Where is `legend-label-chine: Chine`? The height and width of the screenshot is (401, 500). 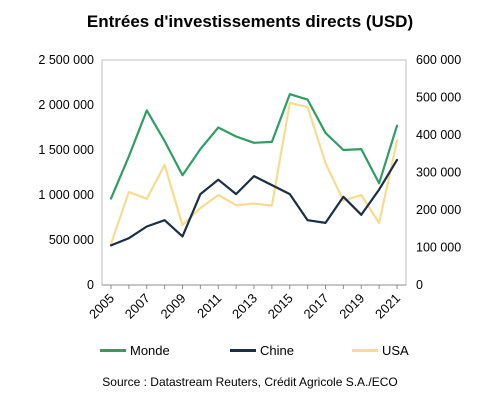
legend-label-chine: Chine is located at coordinates (277, 350).